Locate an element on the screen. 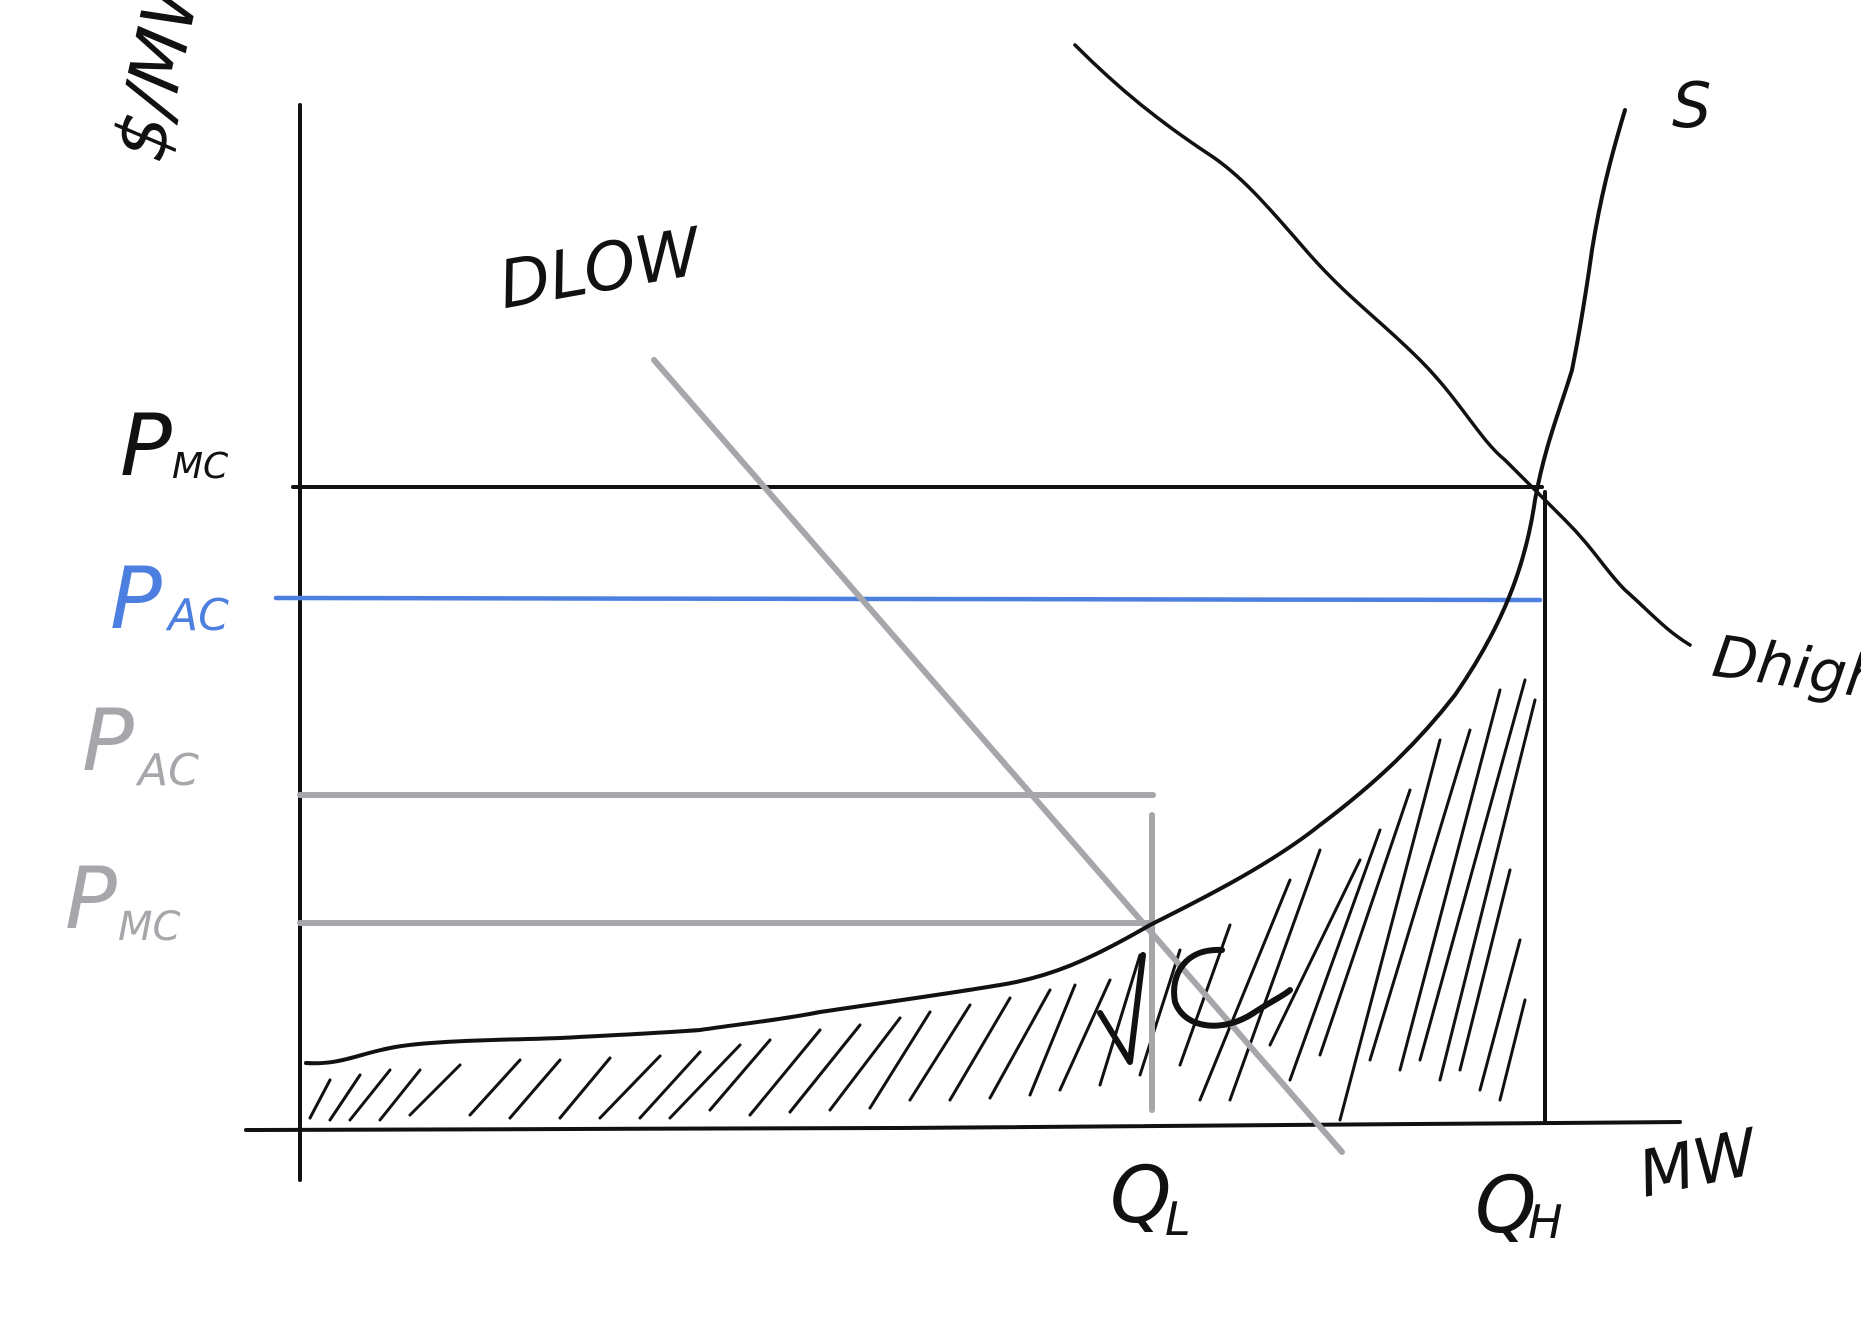  svg-text: H is located at coordinates (1545, 1222).